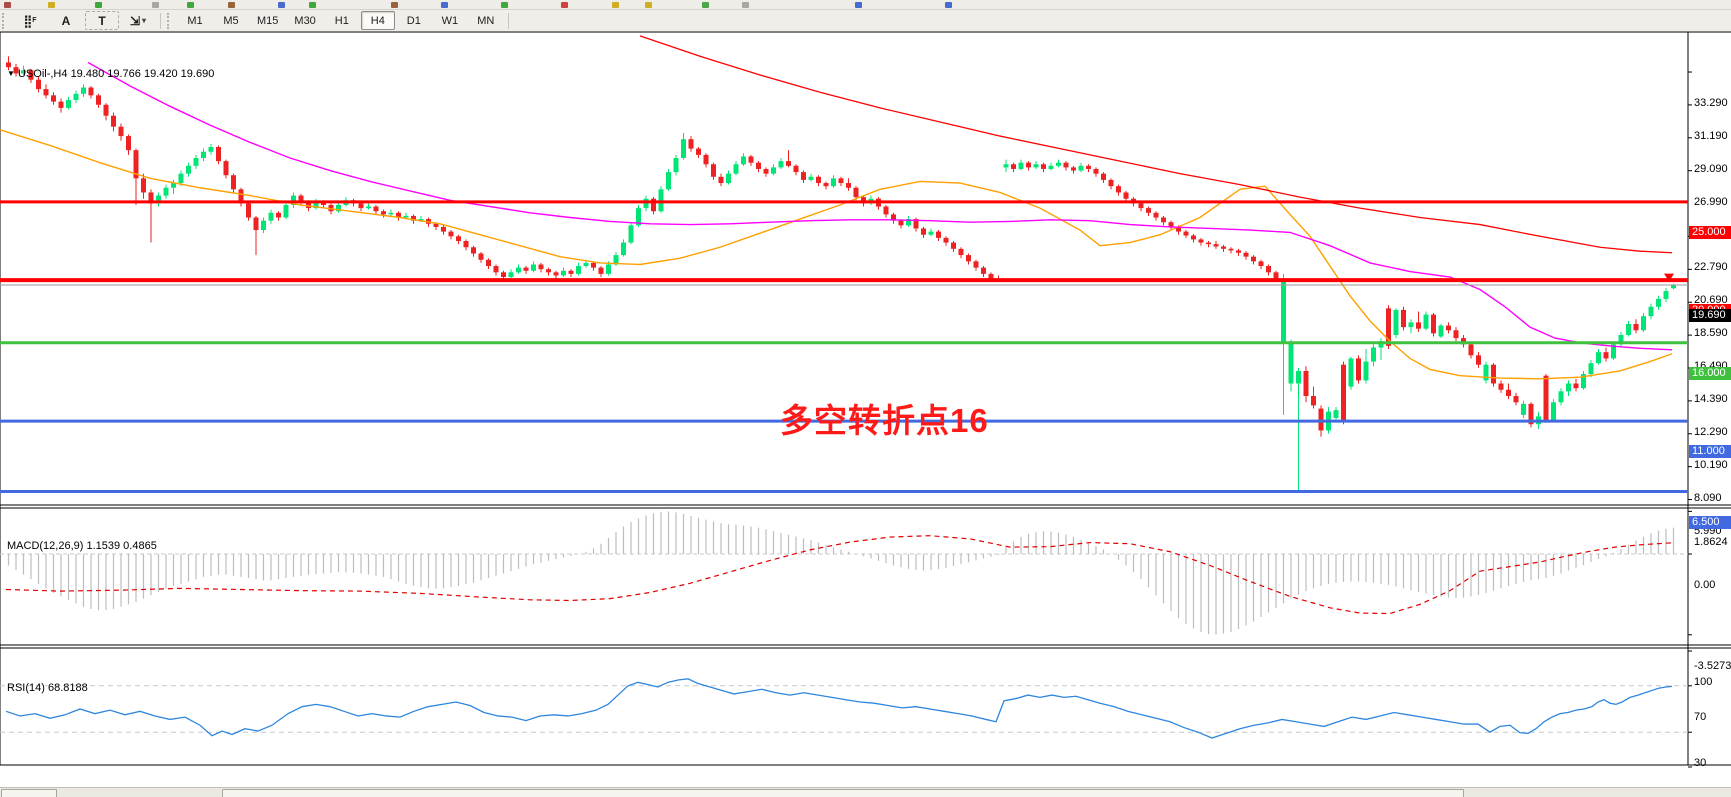 The width and height of the screenshot is (1731, 797). What do you see at coordinates (138, 20) in the screenshot?
I see `cursor-tools-icon: ⇲ ▾` at bounding box center [138, 20].